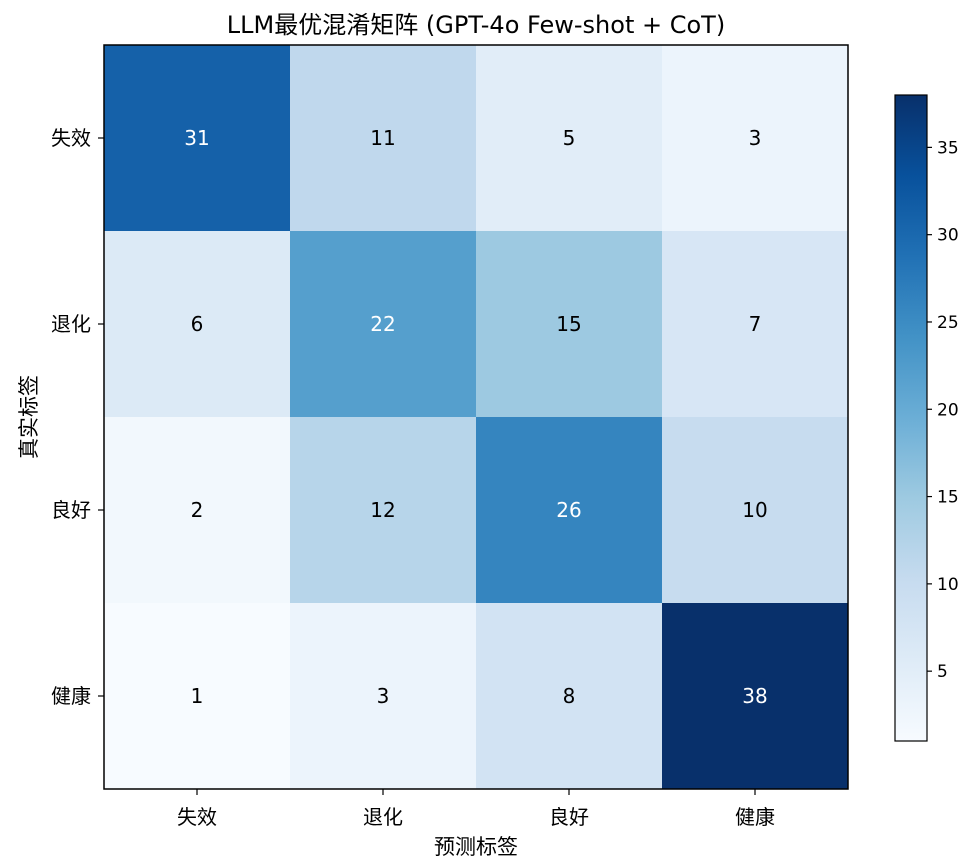 This screenshot has width=972, height=868. I want to click on colorbar-tick-label: 15, so click(948, 498).